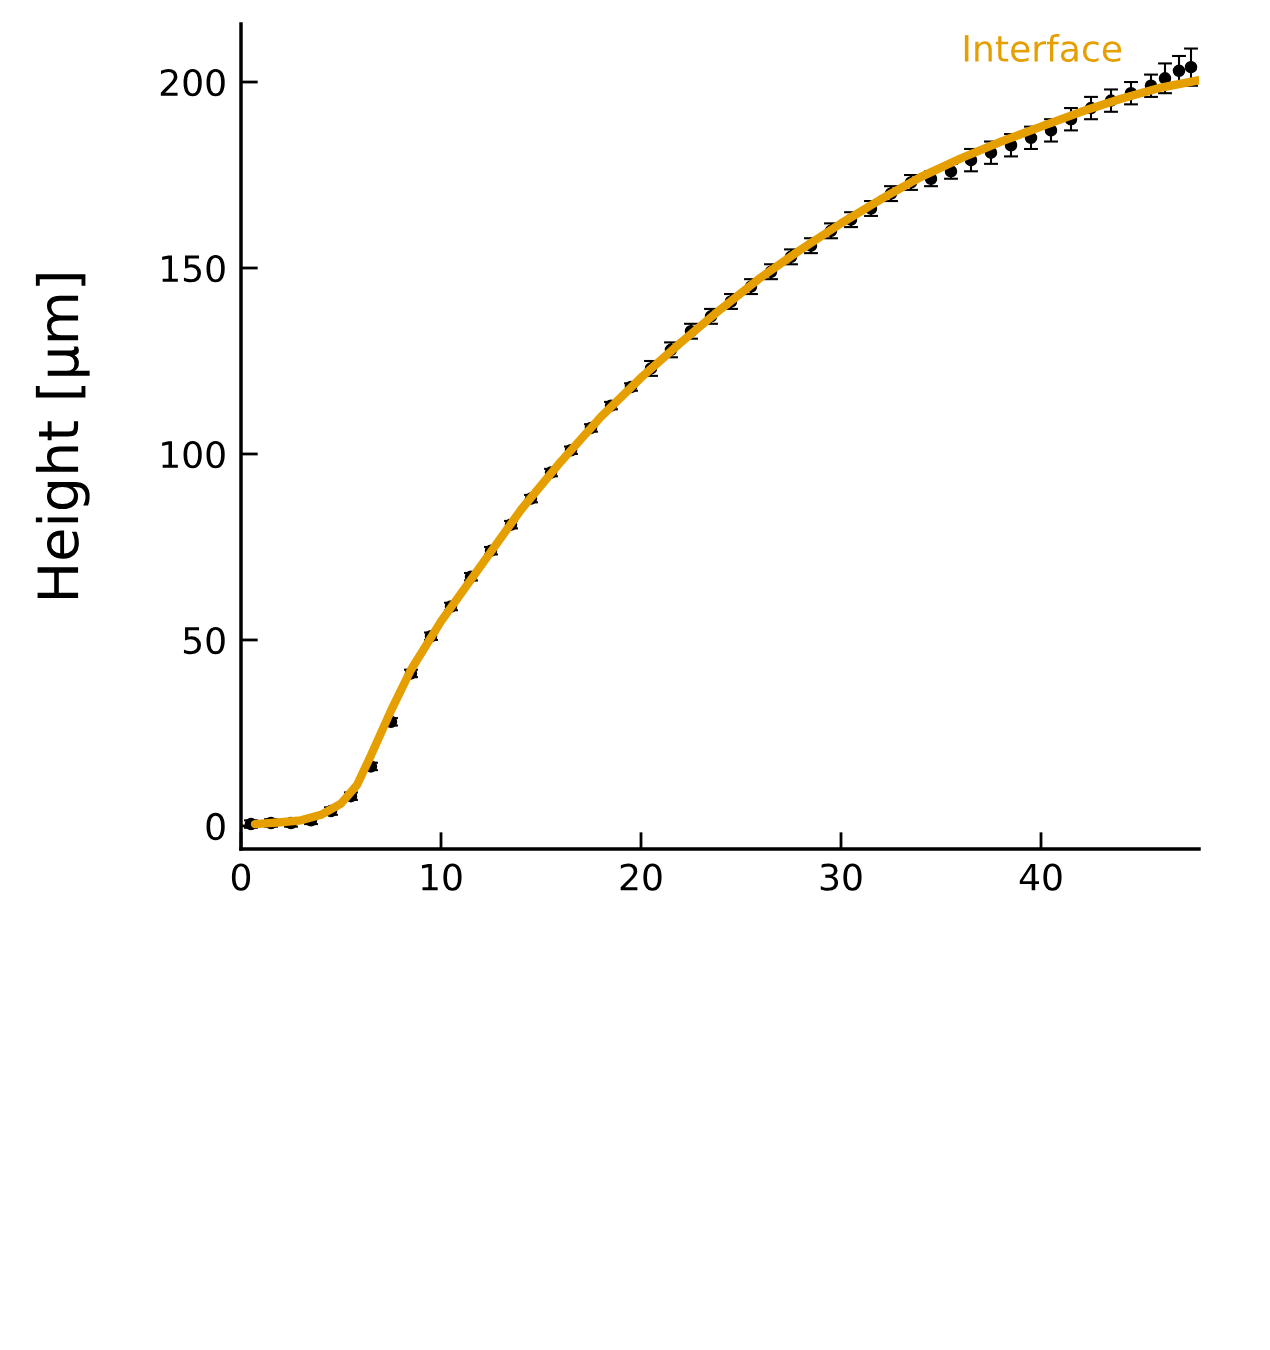 This screenshot has height=1350, width=1270. What do you see at coordinates (193, 268) in the screenshot?
I see `y-tick-label: 150` at bounding box center [193, 268].